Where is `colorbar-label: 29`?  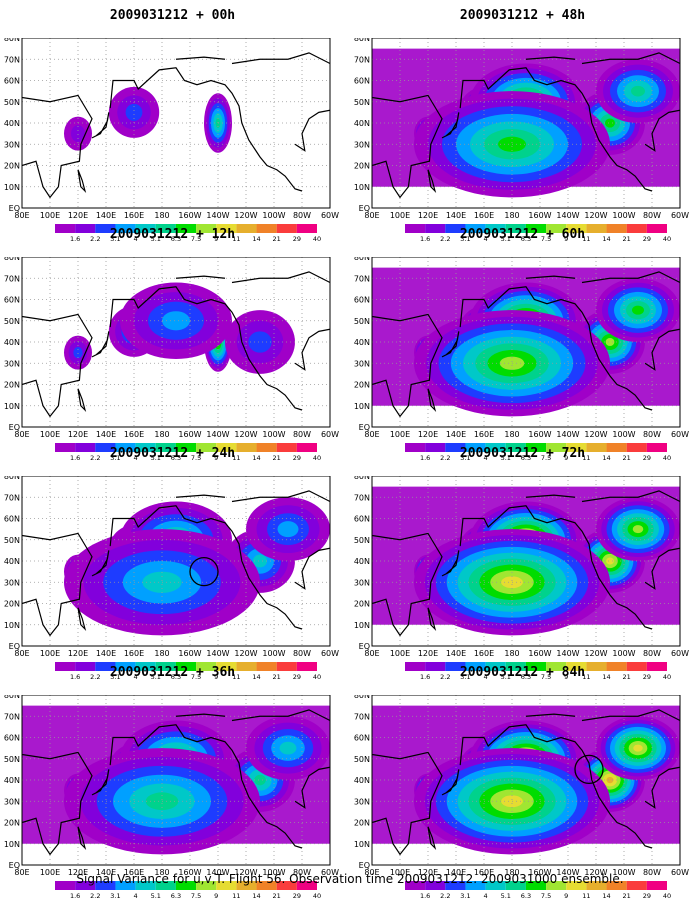
colorbar-label: 29 is located at coordinates (647, 677).